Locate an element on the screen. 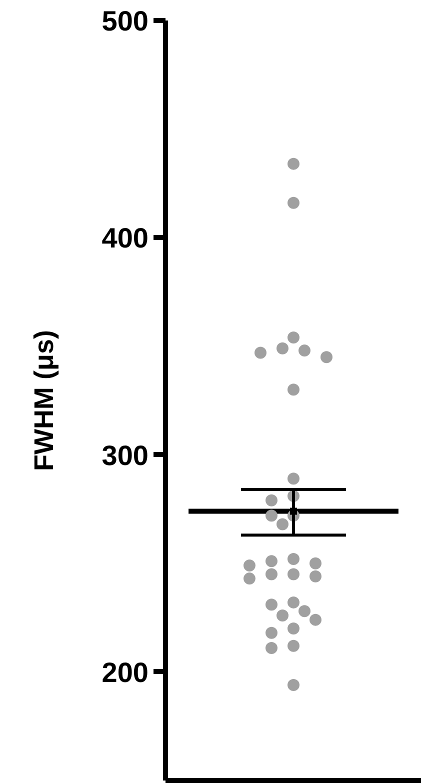 Image resolution: width=421 pixels, height=784 pixels. y-tick-label: 300 is located at coordinates (125, 455).